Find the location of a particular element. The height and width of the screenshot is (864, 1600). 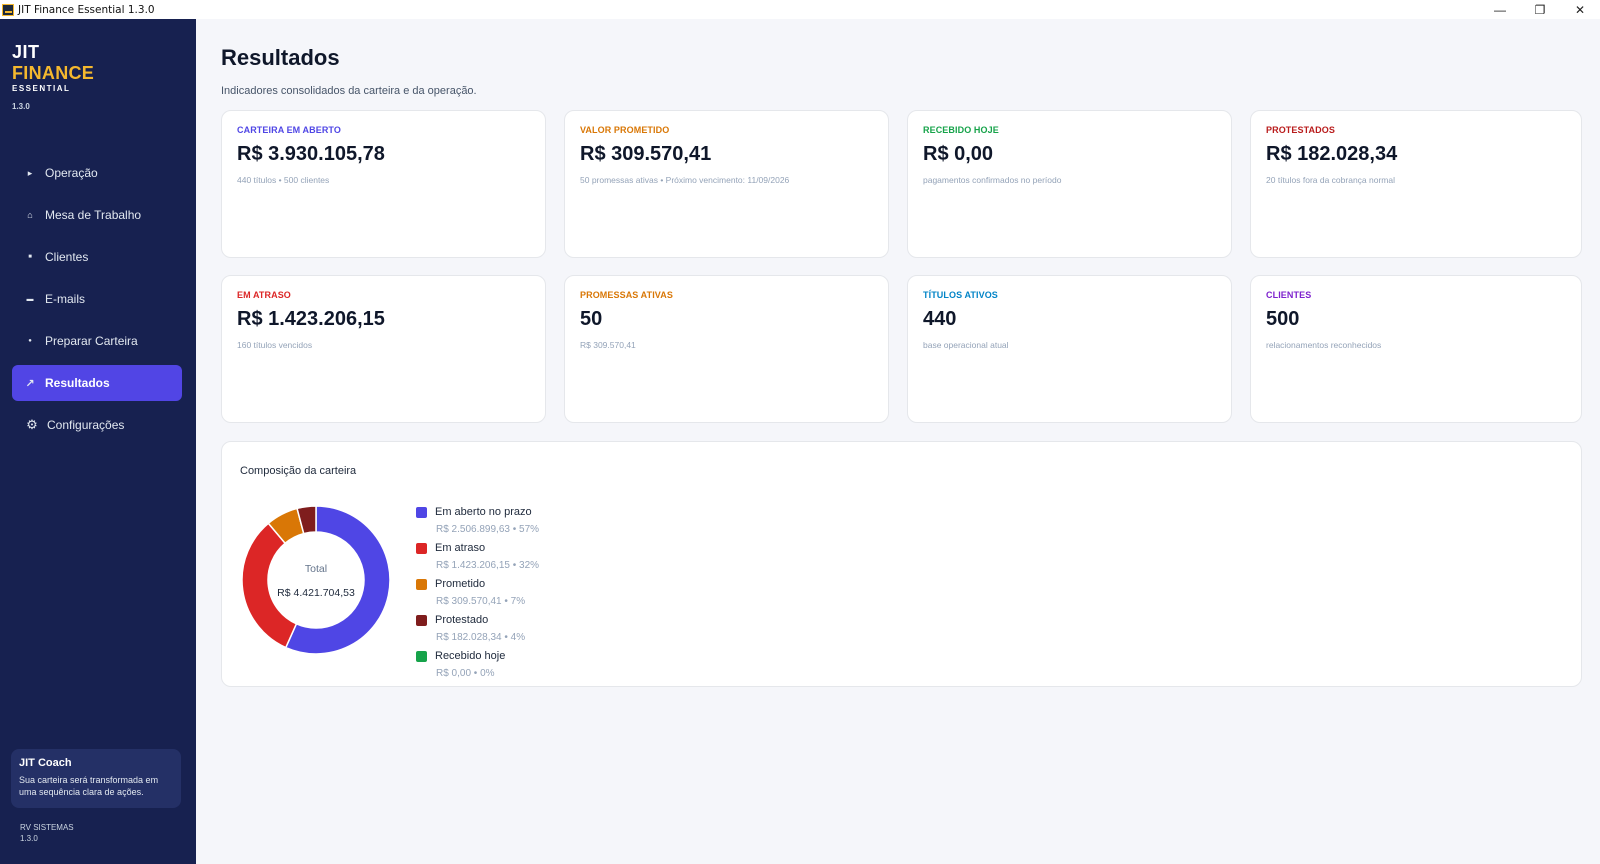

legend-detail: R$ 182.028,34 • 4% is located at coordinates (481, 637).